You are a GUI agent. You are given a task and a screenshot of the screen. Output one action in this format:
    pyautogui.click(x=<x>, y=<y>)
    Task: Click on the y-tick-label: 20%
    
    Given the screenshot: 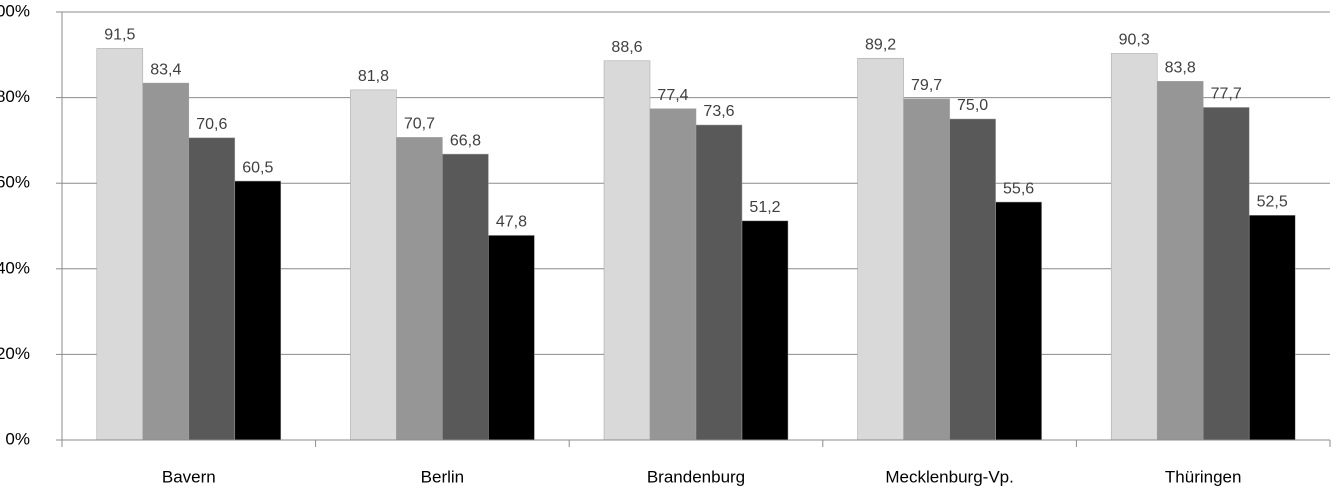 What is the action you would take?
    pyautogui.click(x=15, y=353)
    